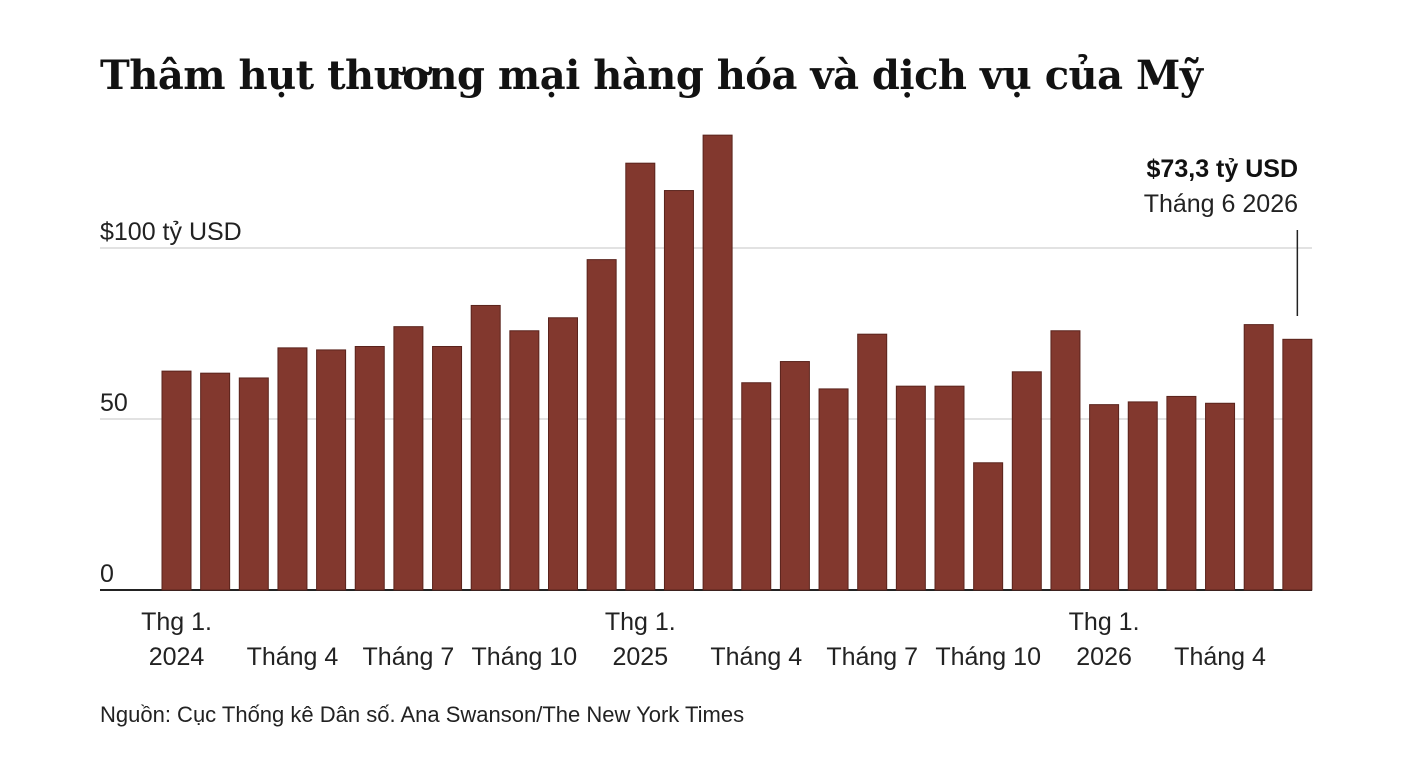 Image resolution: width=1407 pixels, height=768 pixels. What do you see at coordinates (107, 574) in the screenshot?
I see `y-tick-label: 0` at bounding box center [107, 574].